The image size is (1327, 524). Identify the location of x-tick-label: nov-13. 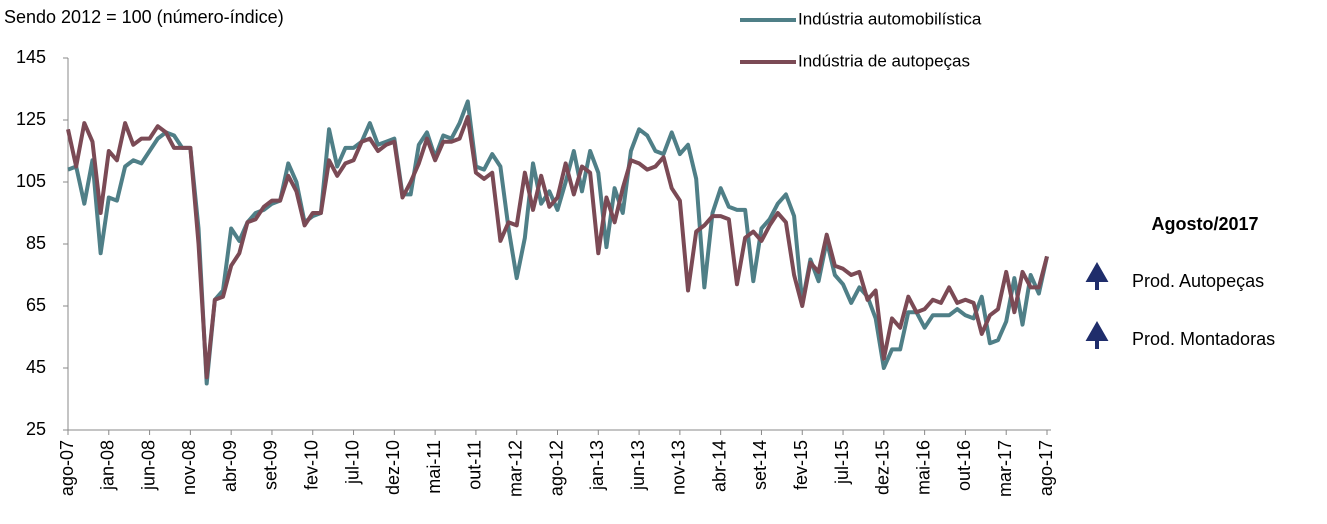
(679, 467).